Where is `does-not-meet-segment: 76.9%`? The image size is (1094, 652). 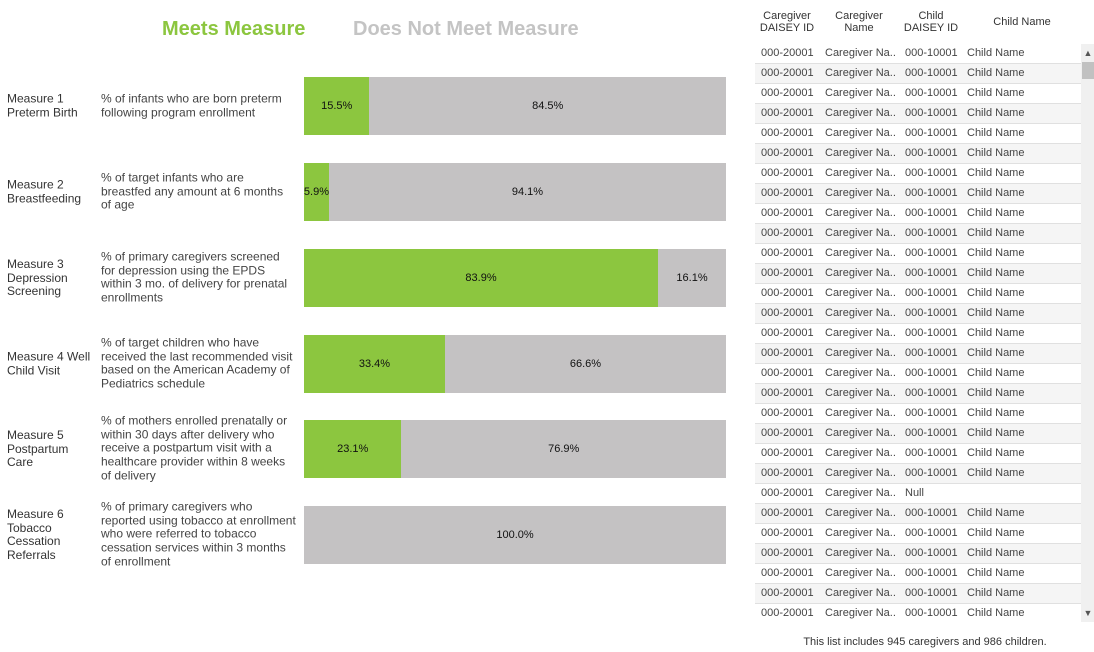 does-not-meet-segment: 76.9% is located at coordinates (563, 449).